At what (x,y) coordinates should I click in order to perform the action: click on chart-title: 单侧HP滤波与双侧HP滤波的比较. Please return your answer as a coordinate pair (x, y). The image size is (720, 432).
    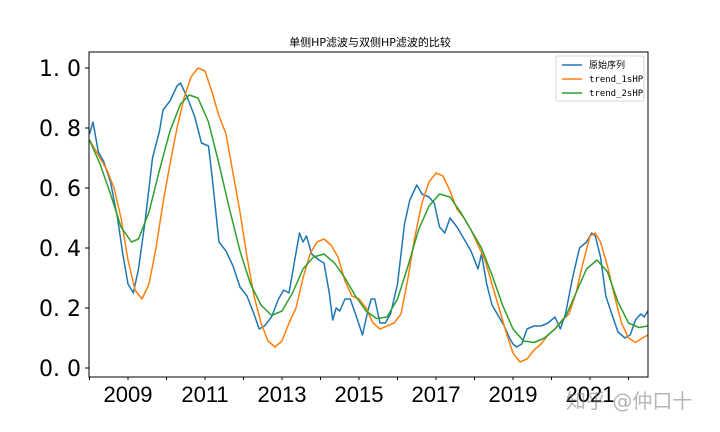
    Looking at the image, I should click on (370, 42).